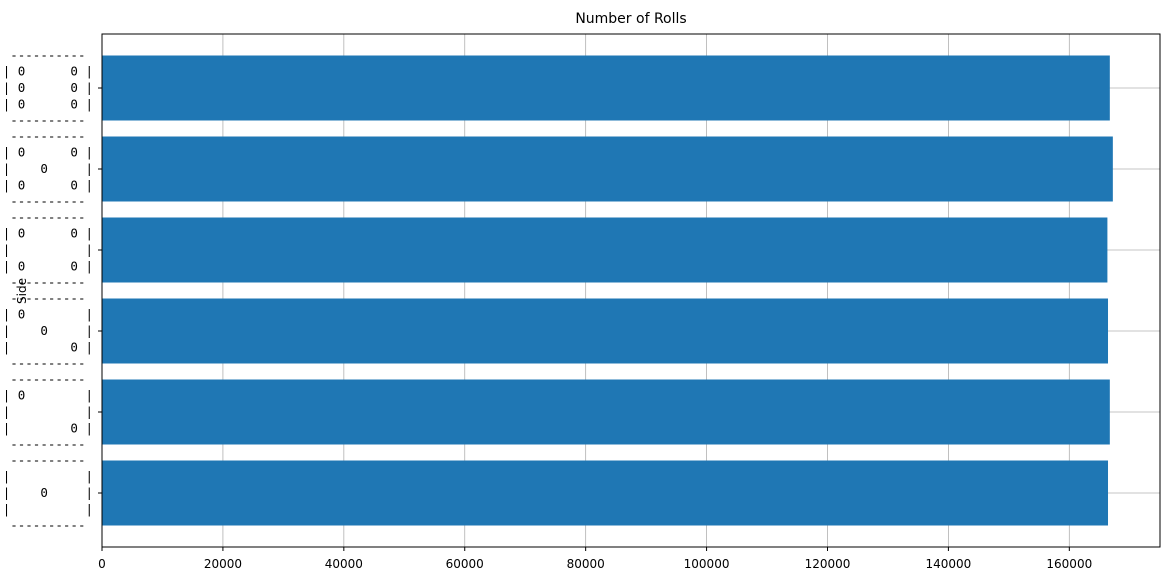 The width and height of the screenshot is (1171, 575). I want to click on x-tick-label: 80000, so click(586, 564).